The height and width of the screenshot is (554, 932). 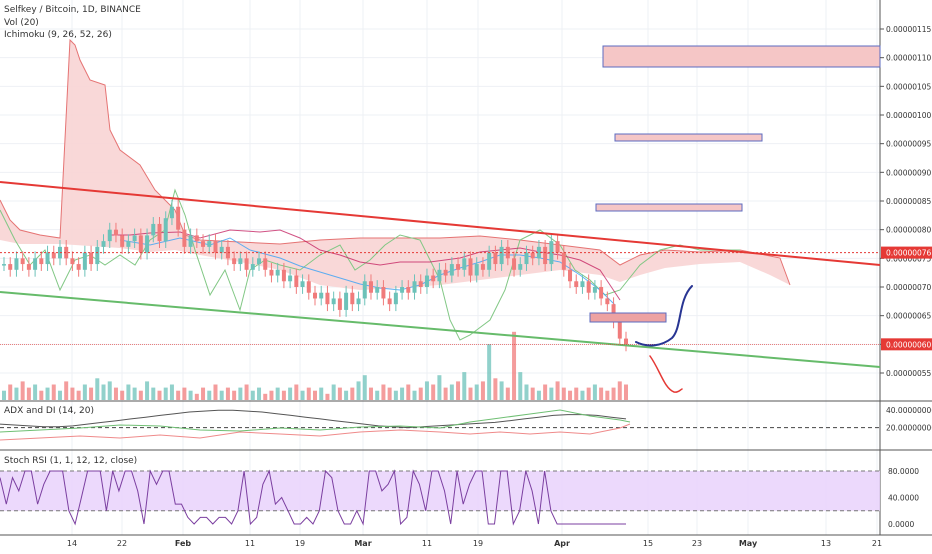 I want to click on y-tick-label: 0.00000115, so click(x=909, y=29).